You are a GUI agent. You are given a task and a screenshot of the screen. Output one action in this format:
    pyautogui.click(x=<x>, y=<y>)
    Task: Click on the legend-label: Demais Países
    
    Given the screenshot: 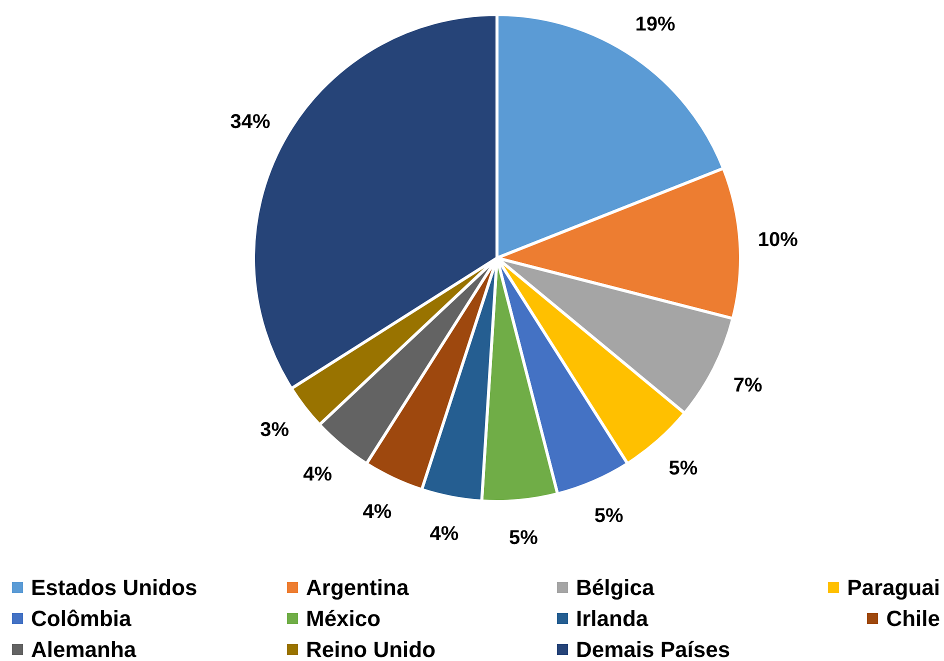 What is the action you would take?
    pyautogui.click(x=653, y=648)
    